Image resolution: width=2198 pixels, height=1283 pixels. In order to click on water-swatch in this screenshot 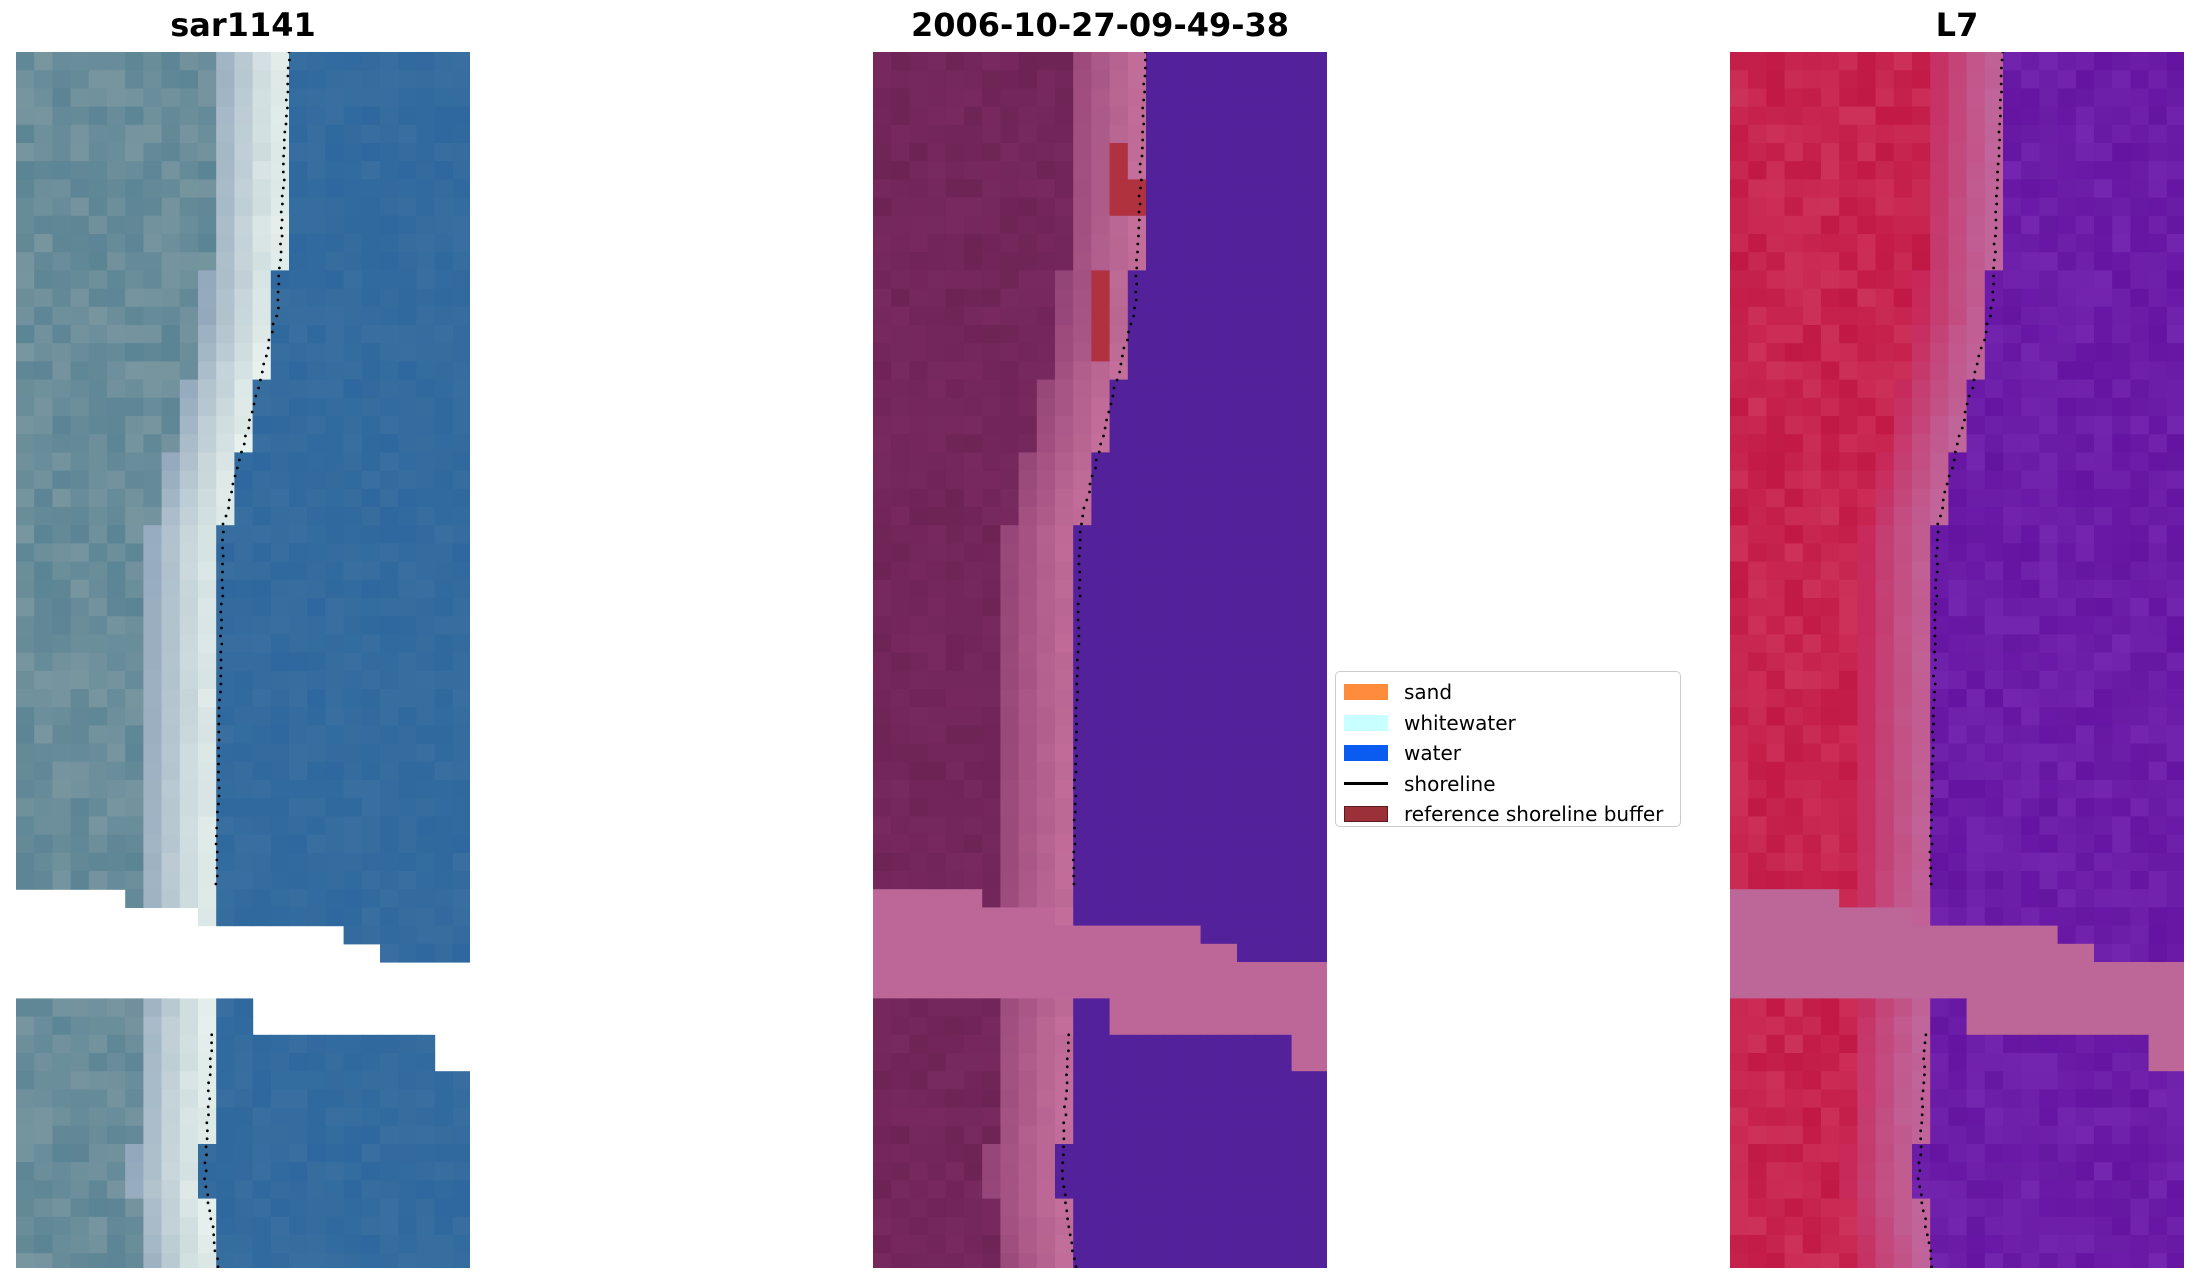, I will do `click(1366, 753)`.